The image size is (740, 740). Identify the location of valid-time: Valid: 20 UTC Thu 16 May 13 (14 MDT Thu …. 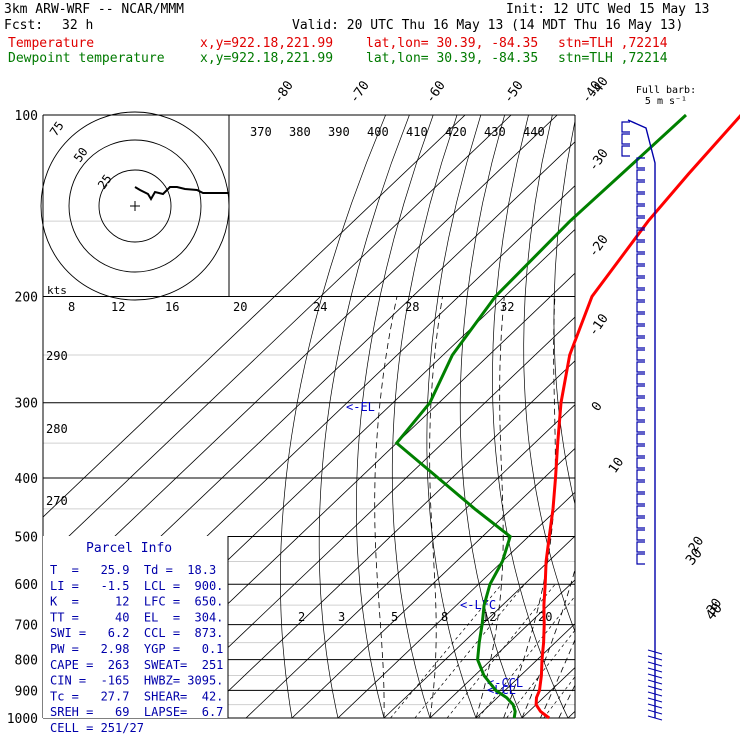
(488, 25).